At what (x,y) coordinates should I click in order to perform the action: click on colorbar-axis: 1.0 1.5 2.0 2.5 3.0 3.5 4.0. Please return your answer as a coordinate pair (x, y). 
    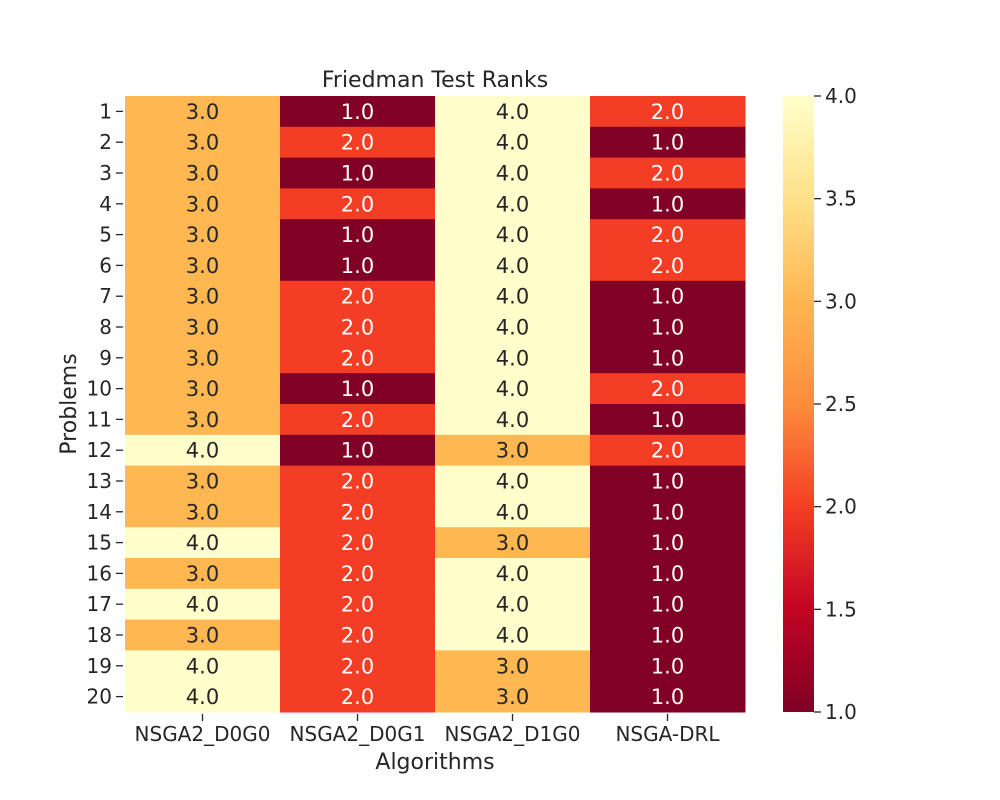
    Looking at the image, I should click on (835, 404).